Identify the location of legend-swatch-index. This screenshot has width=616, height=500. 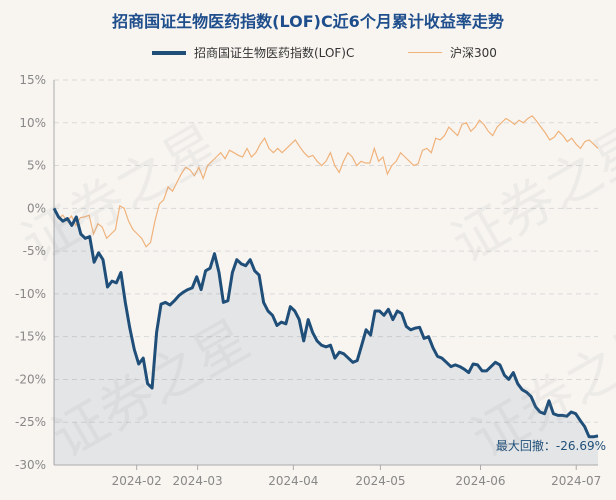
(425, 52).